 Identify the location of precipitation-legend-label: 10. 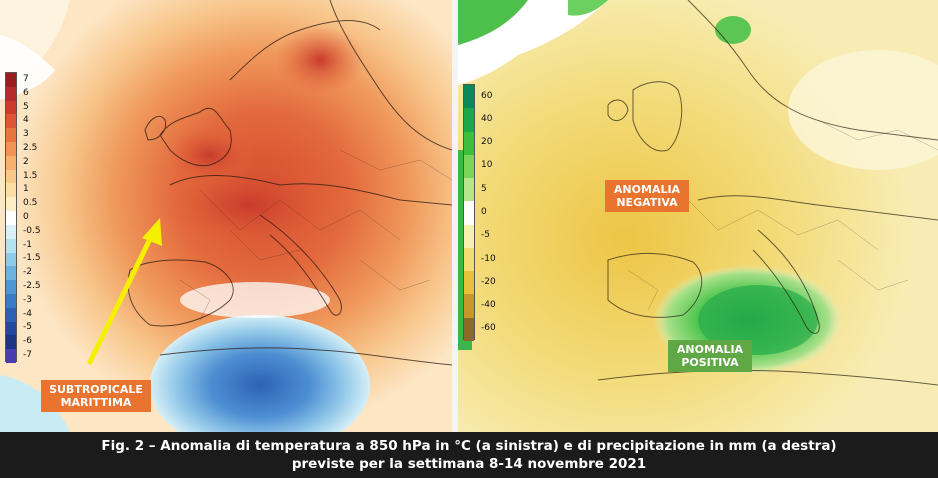
(487, 165).